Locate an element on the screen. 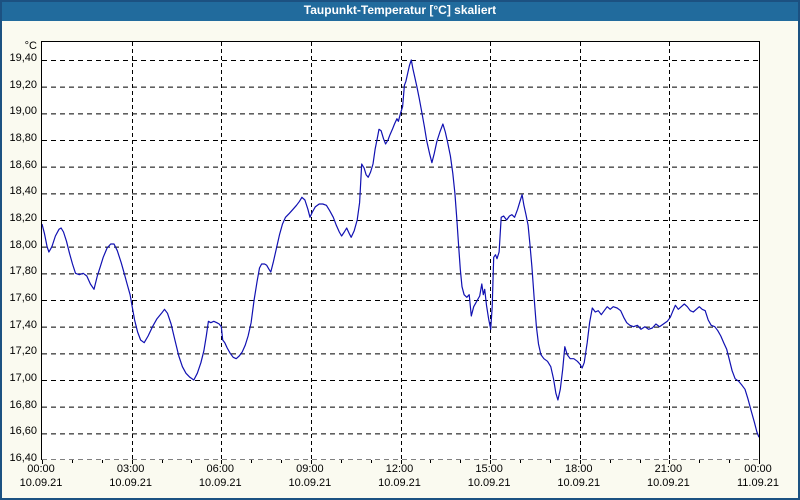 This screenshot has height=500, width=800. x-axis-time-label: 12:00 is located at coordinates (399, 469).